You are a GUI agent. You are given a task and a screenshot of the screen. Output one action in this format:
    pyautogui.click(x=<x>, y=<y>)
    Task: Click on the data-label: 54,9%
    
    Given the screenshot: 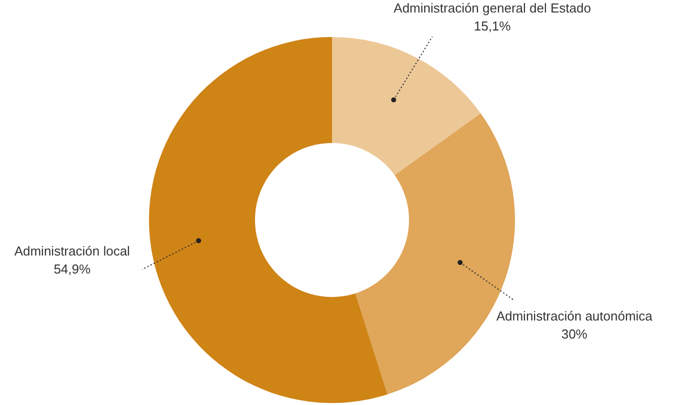 What is the action you would take?
    pyautogui.click(x=72, y=268)
    